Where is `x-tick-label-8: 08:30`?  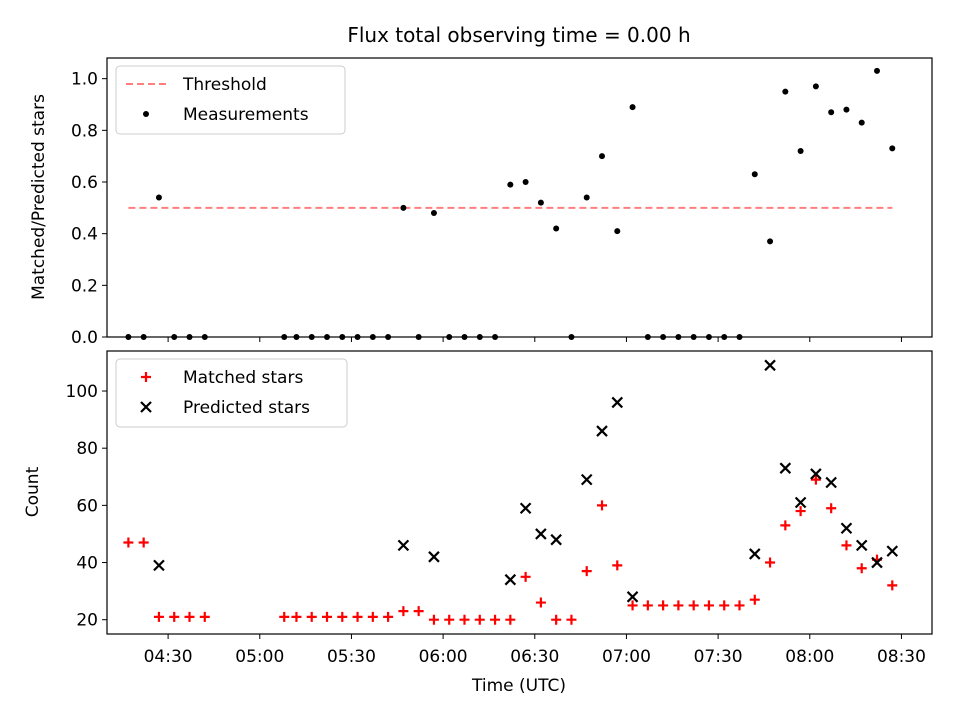
x-tick-label-8: 08:30 is located at coordinates (901, 657).